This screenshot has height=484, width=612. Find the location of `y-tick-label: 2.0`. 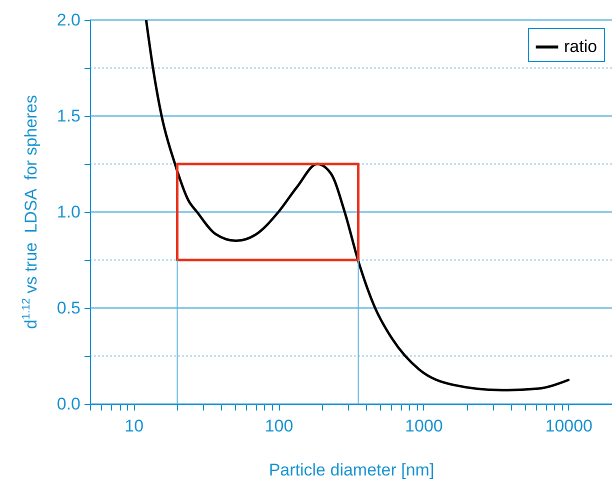

y-tick-label: 2.0 is located at coordinates (68, 20).